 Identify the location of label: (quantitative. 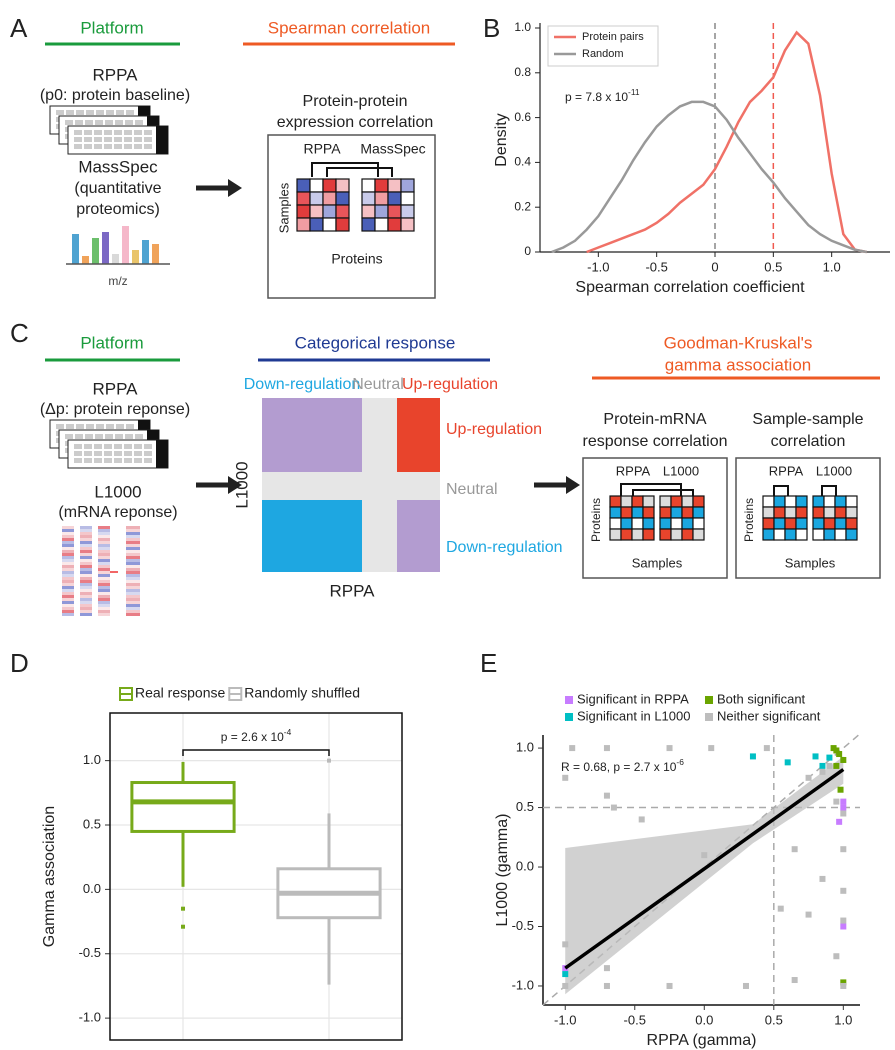
(117, 188).